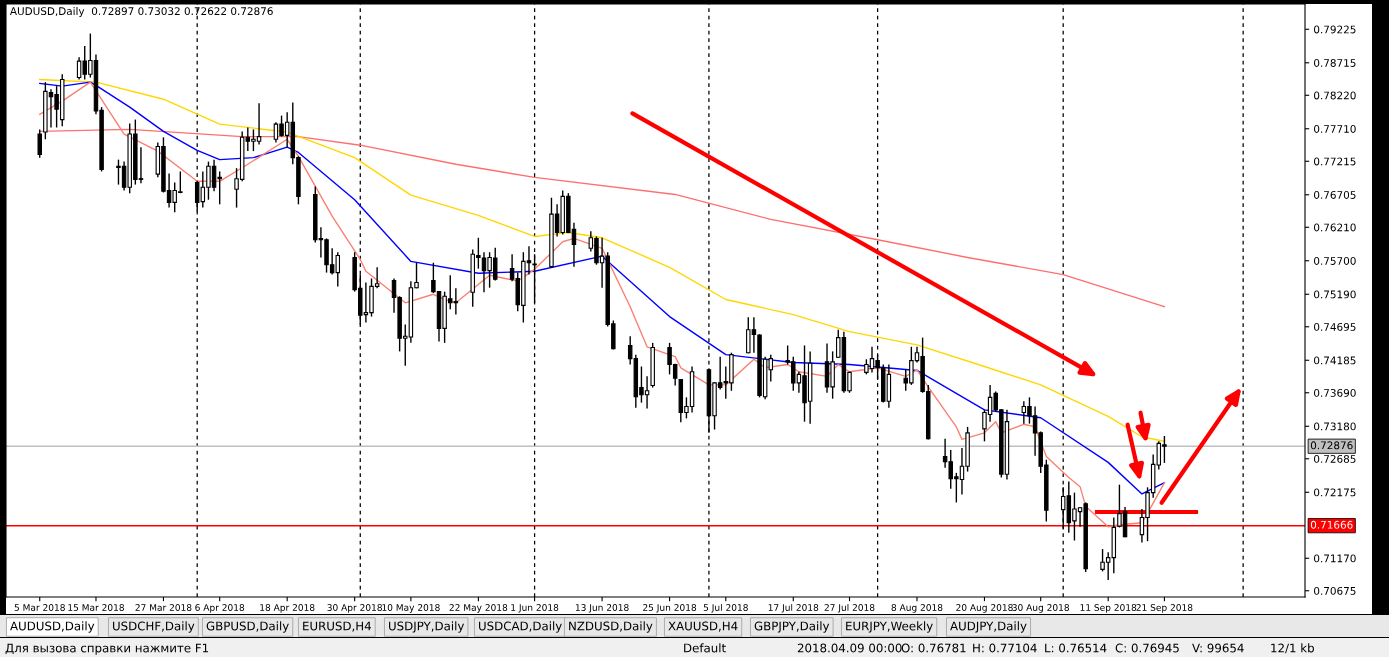  Describe the element at coordinates (107, 649) in the screenshot. I see `text: Для вызова справки нажмите F1` at that location.